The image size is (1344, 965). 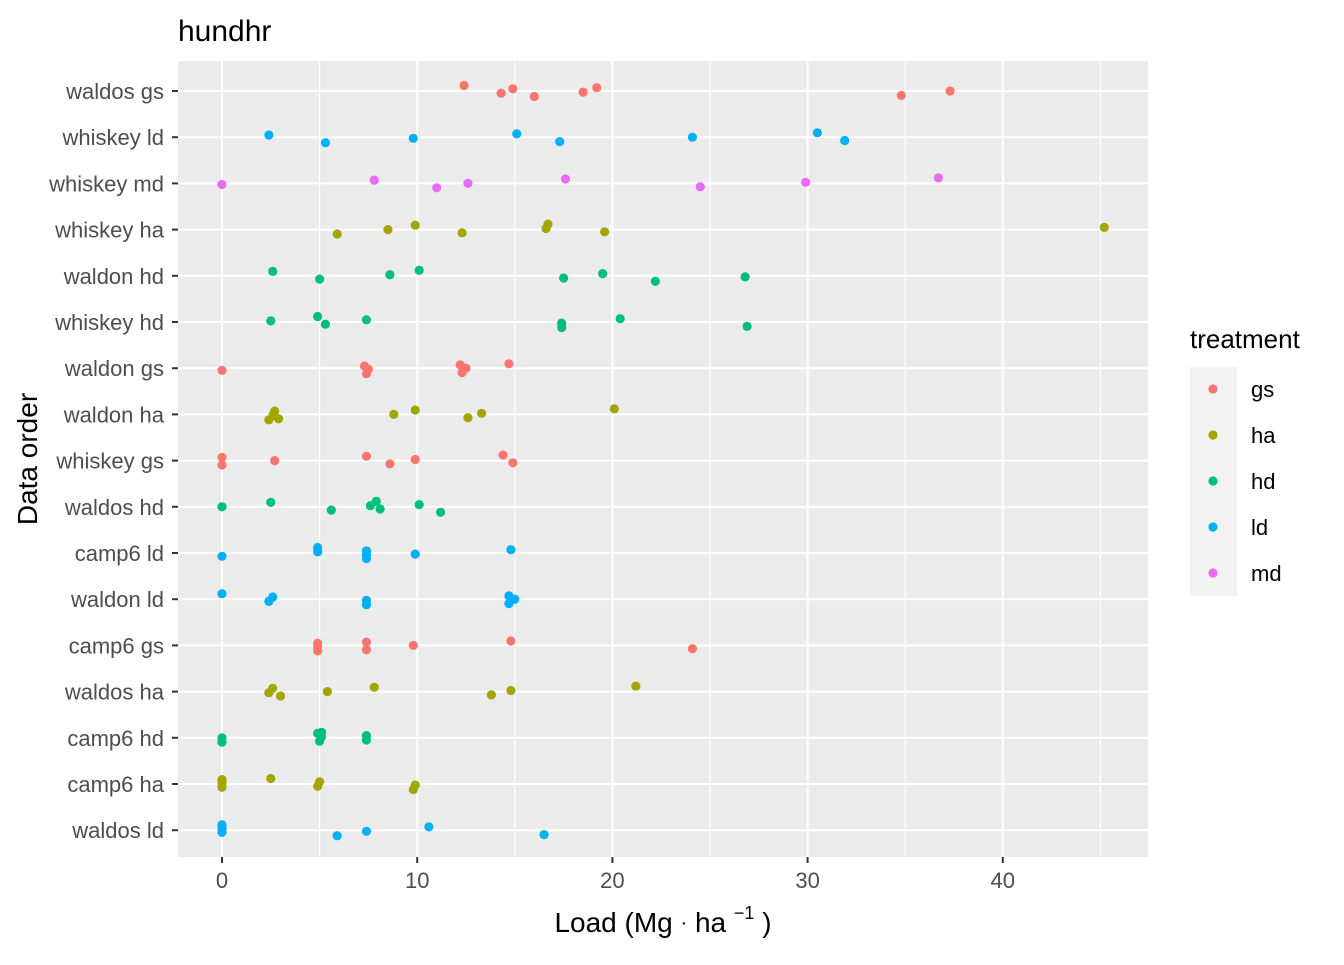 I want to click on x-tick-label: 20, so click(x=612, y=880).